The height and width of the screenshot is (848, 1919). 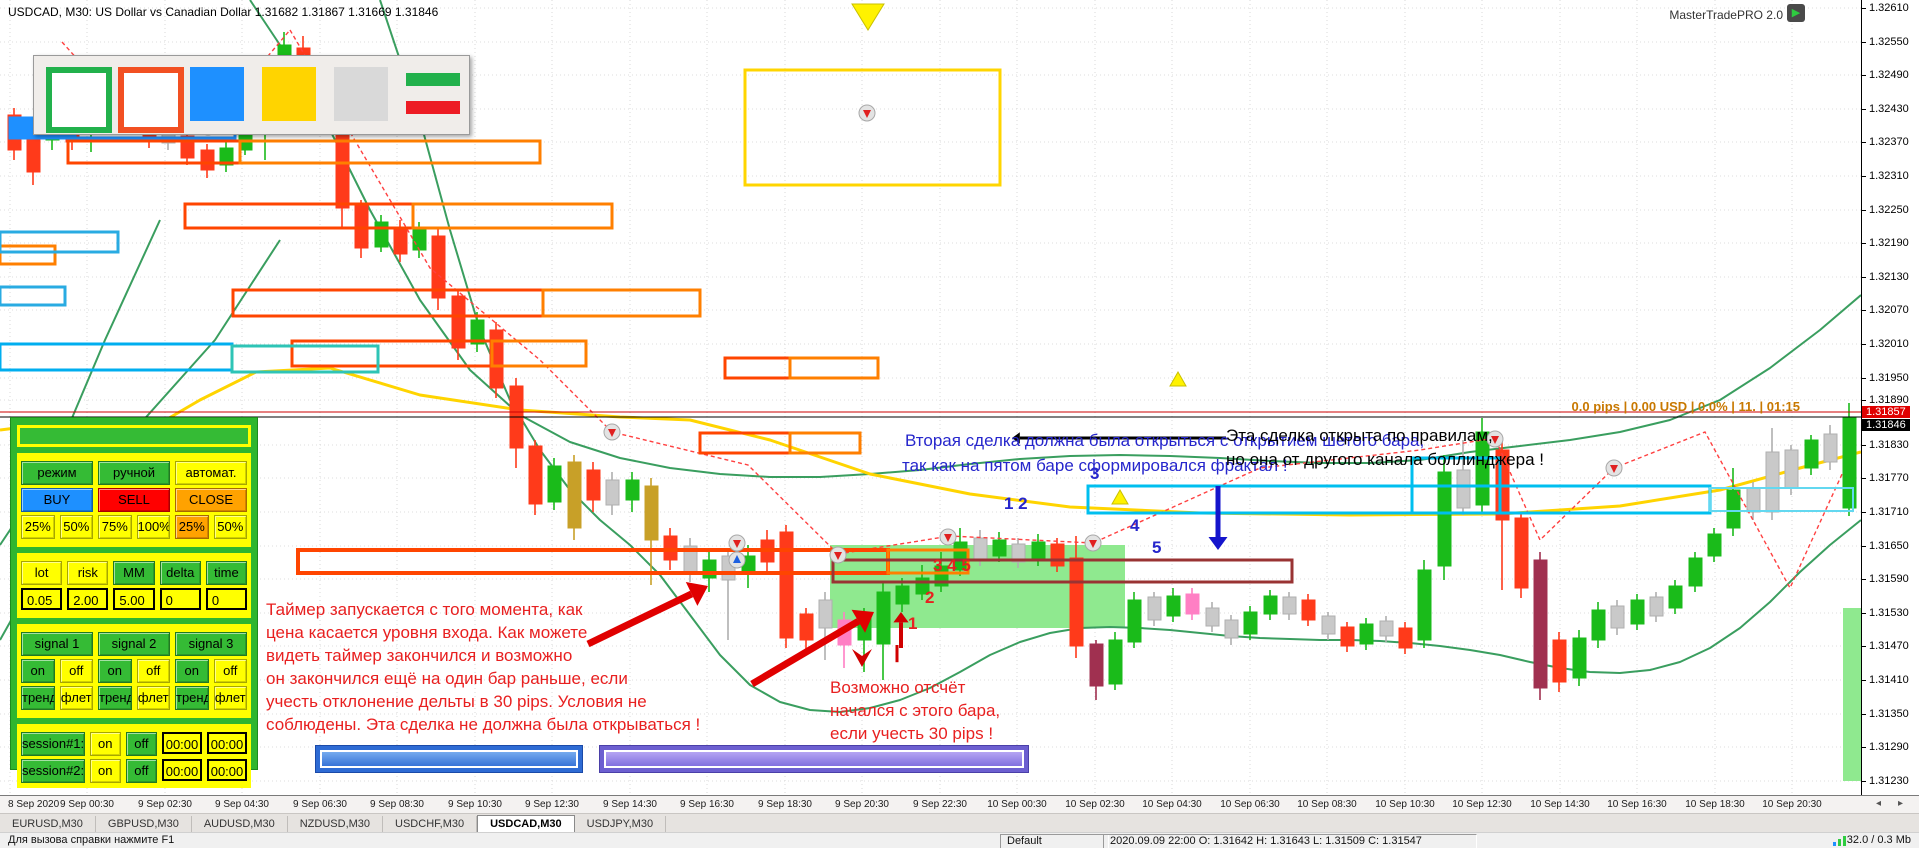 What do you see at coordinates (240, 824) in the screenshot?
I see `chart-tab-audusd: AUDUSD,M30` at bounding box center [240, 824].